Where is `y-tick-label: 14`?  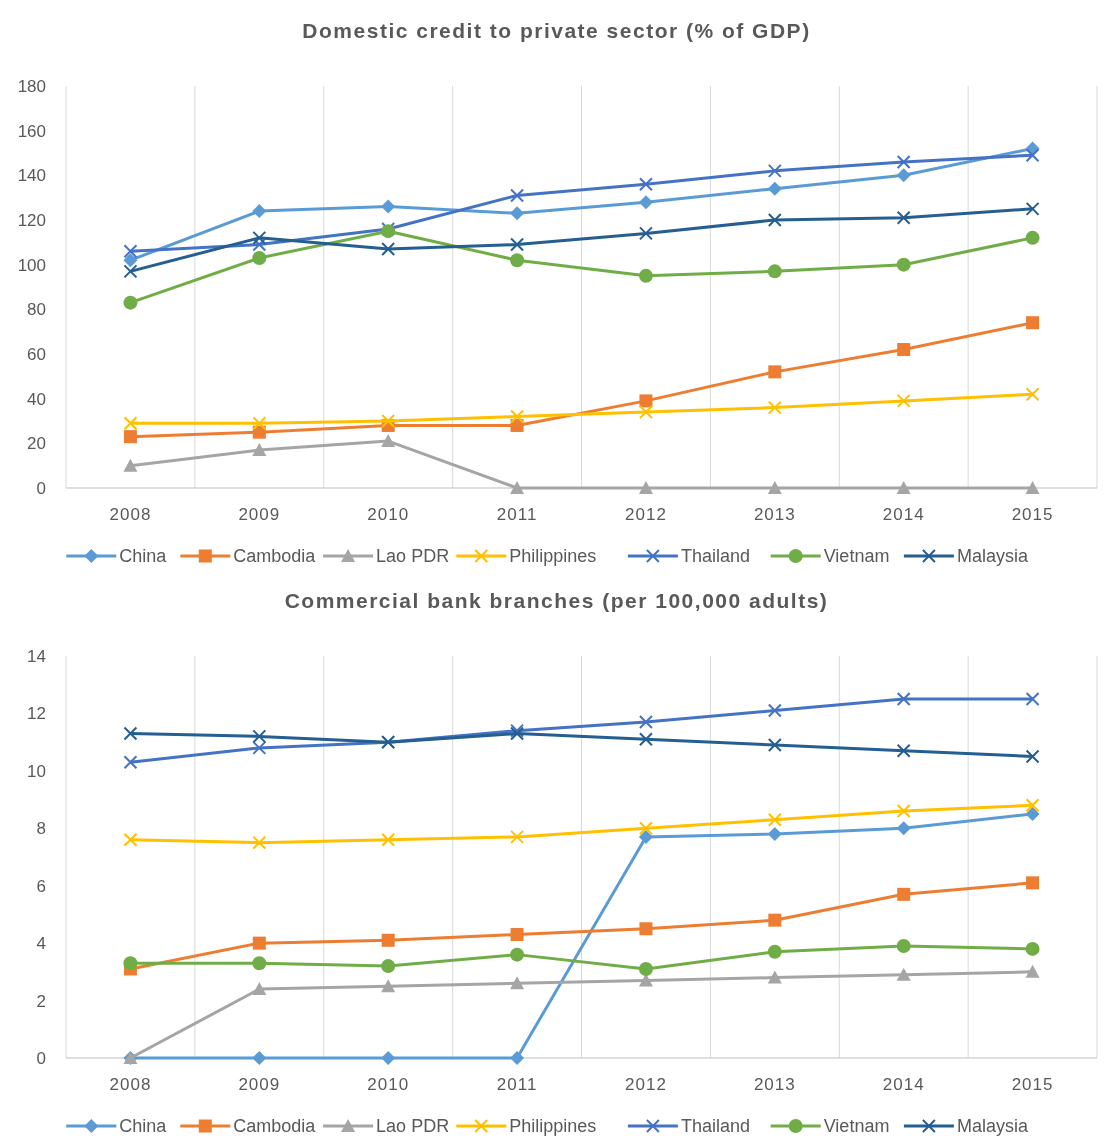 y-tick-label: 14 is located at coordinates (36, 656).